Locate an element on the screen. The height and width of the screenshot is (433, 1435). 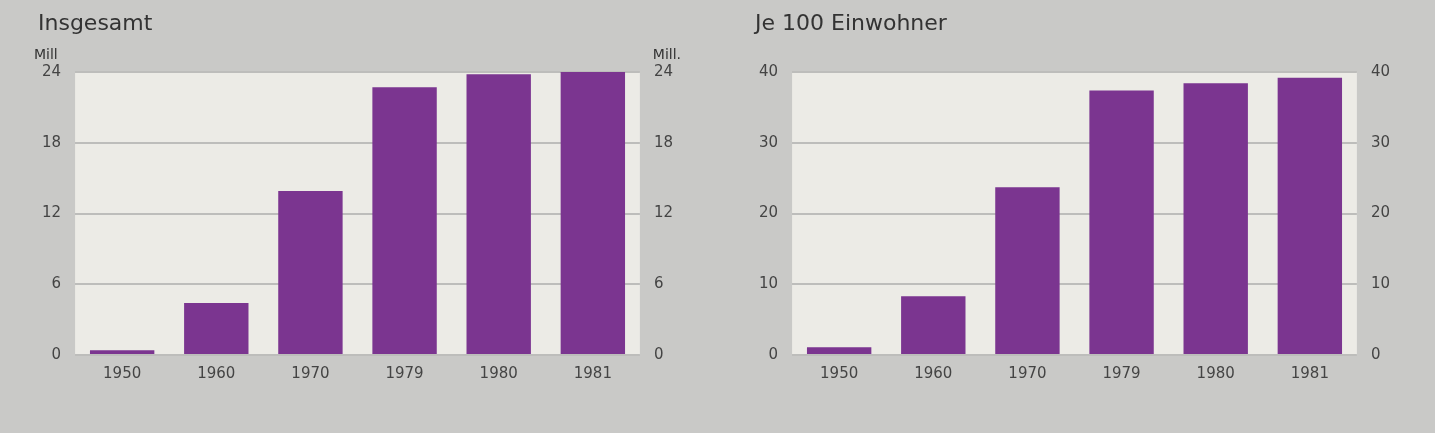
y-tick-label: 30 is located at coordinates (768, 141).